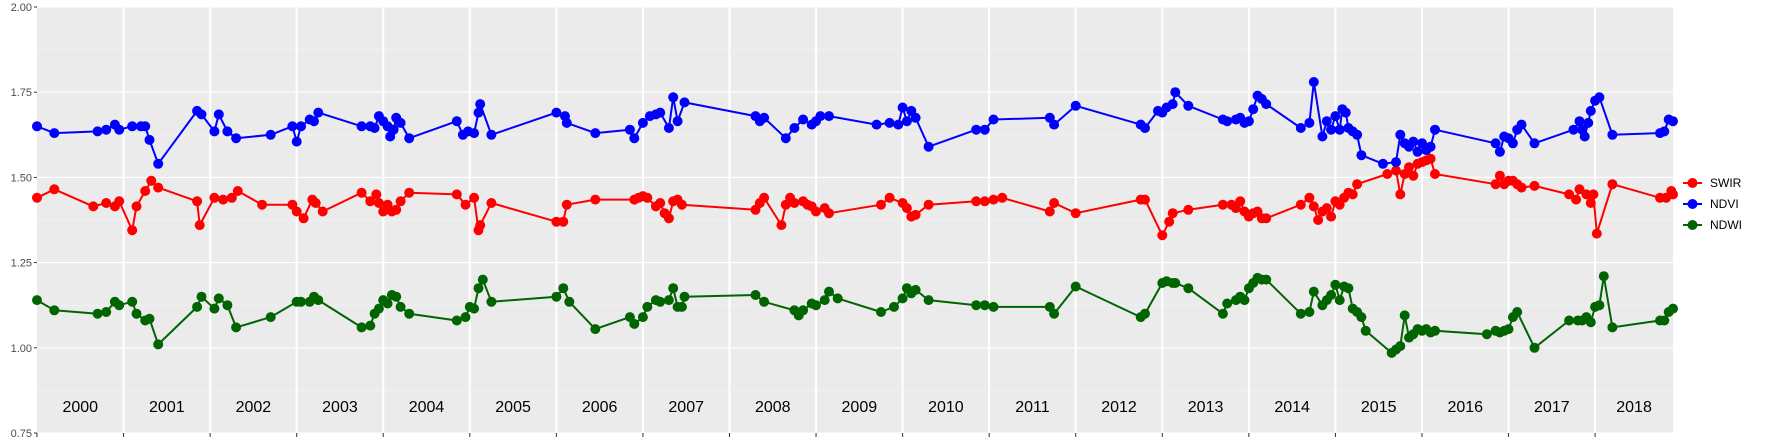  Describe the element at coordinates (21, 349) in the screenshot. I see `y-tick-label: 1.00` at that location.